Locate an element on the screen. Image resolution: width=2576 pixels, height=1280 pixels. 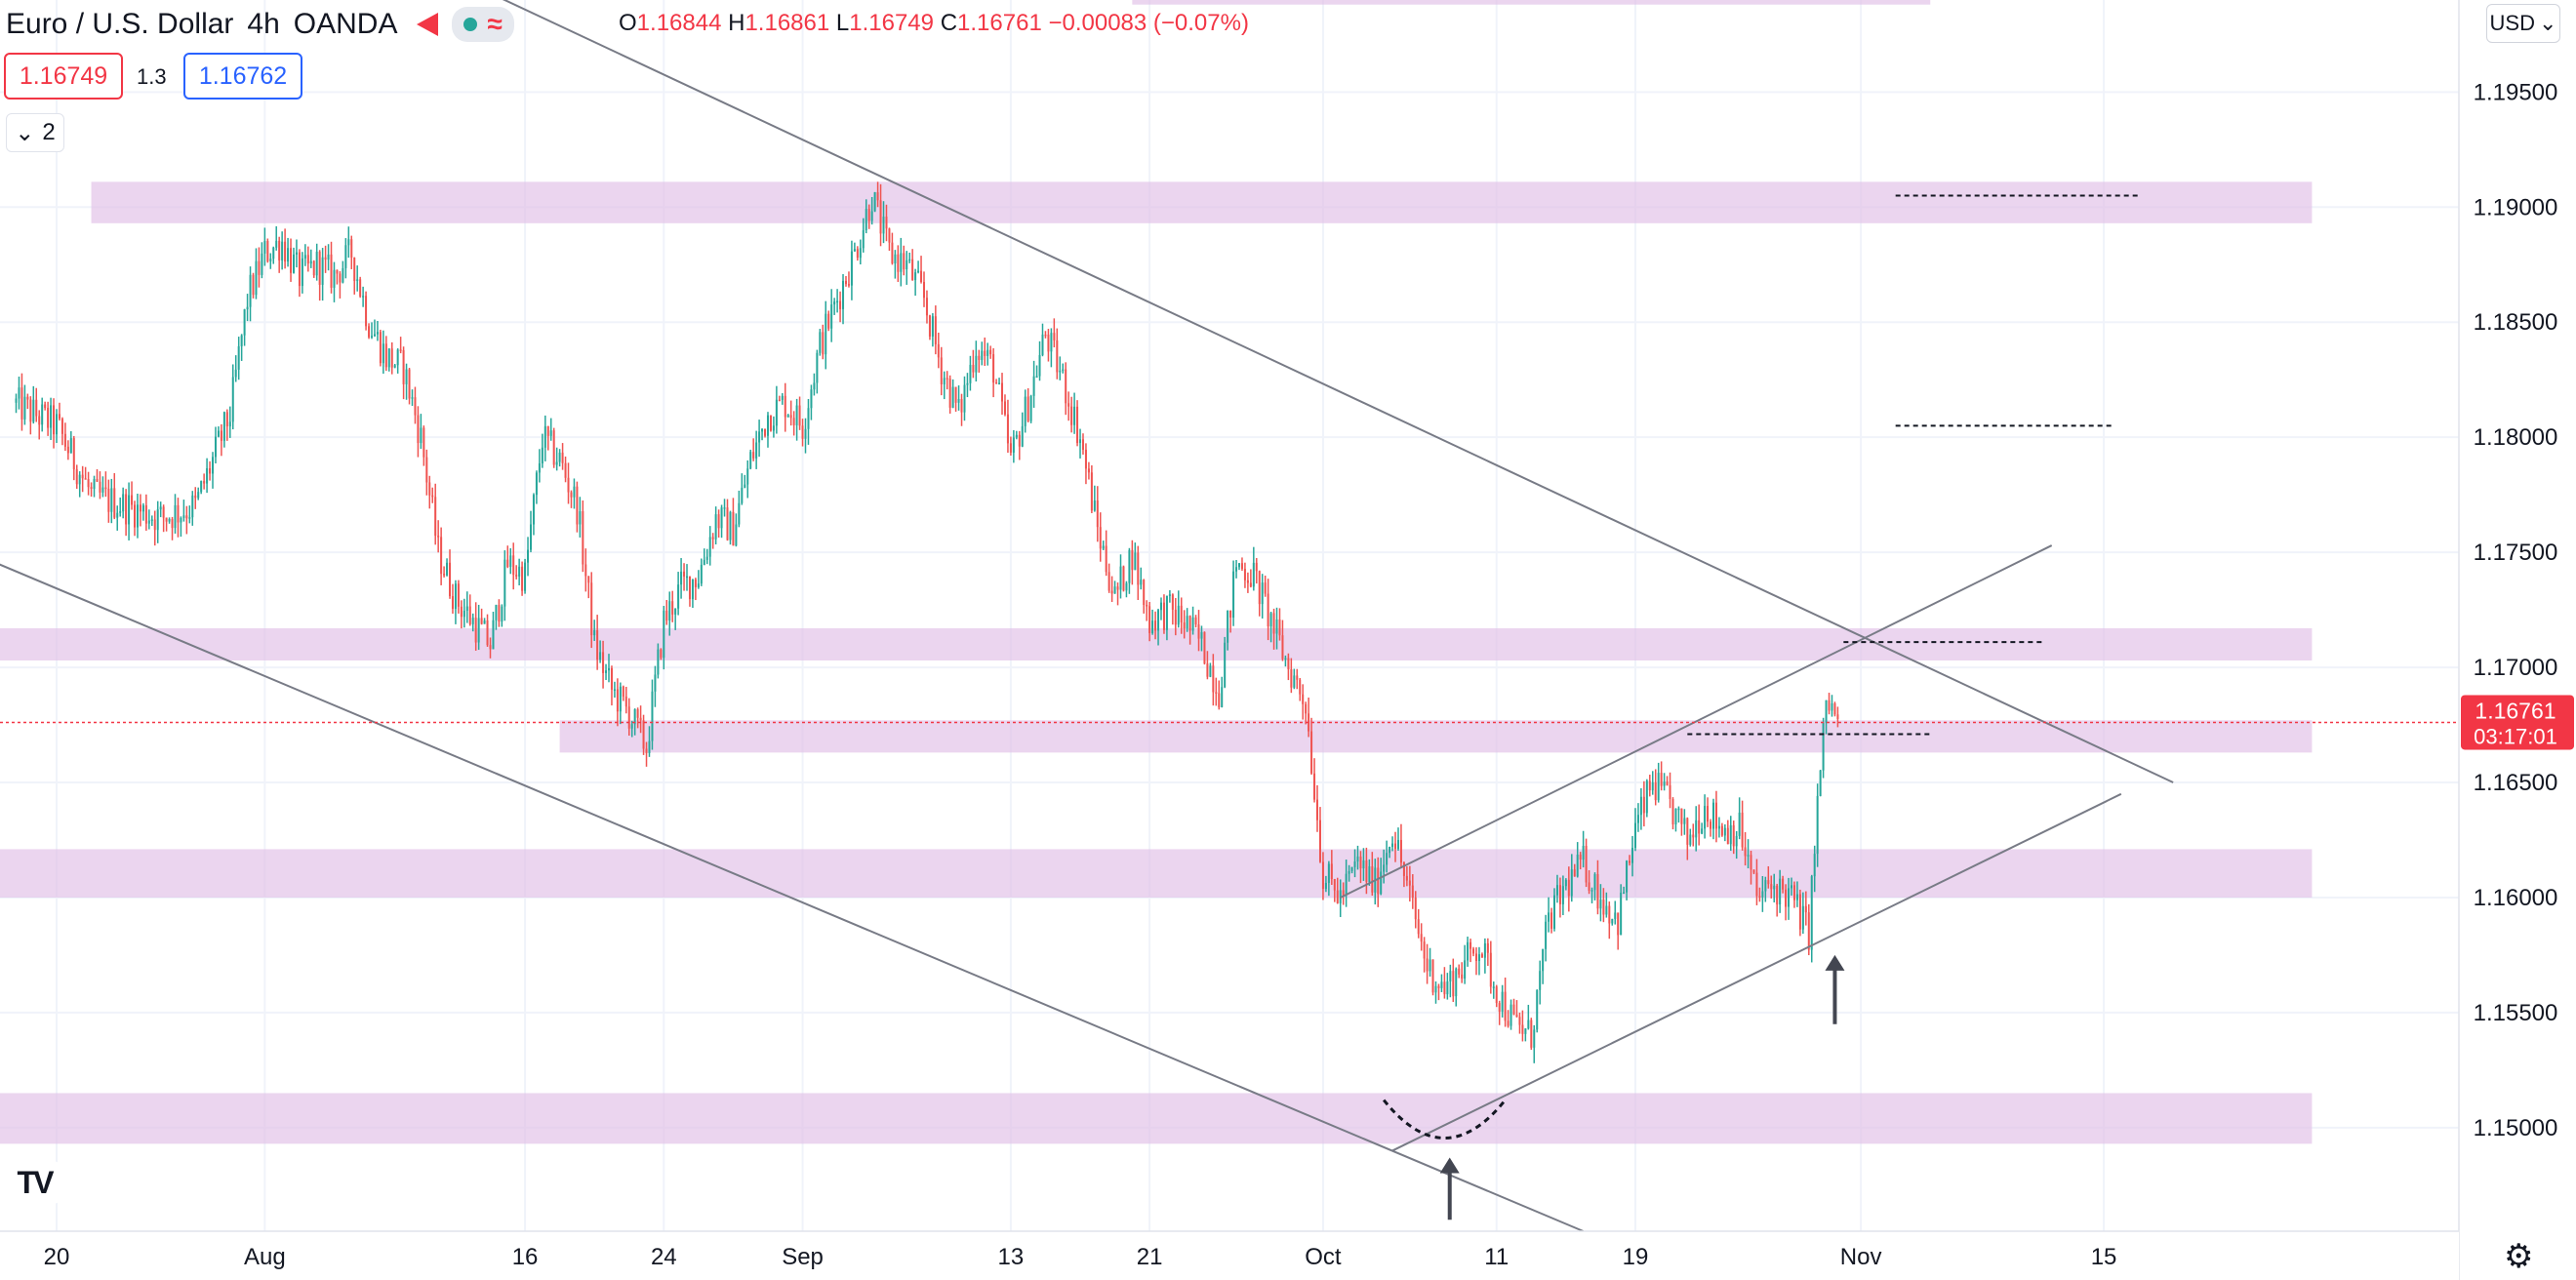
close-value: 1.16761 is located at coordinates (999, 23).